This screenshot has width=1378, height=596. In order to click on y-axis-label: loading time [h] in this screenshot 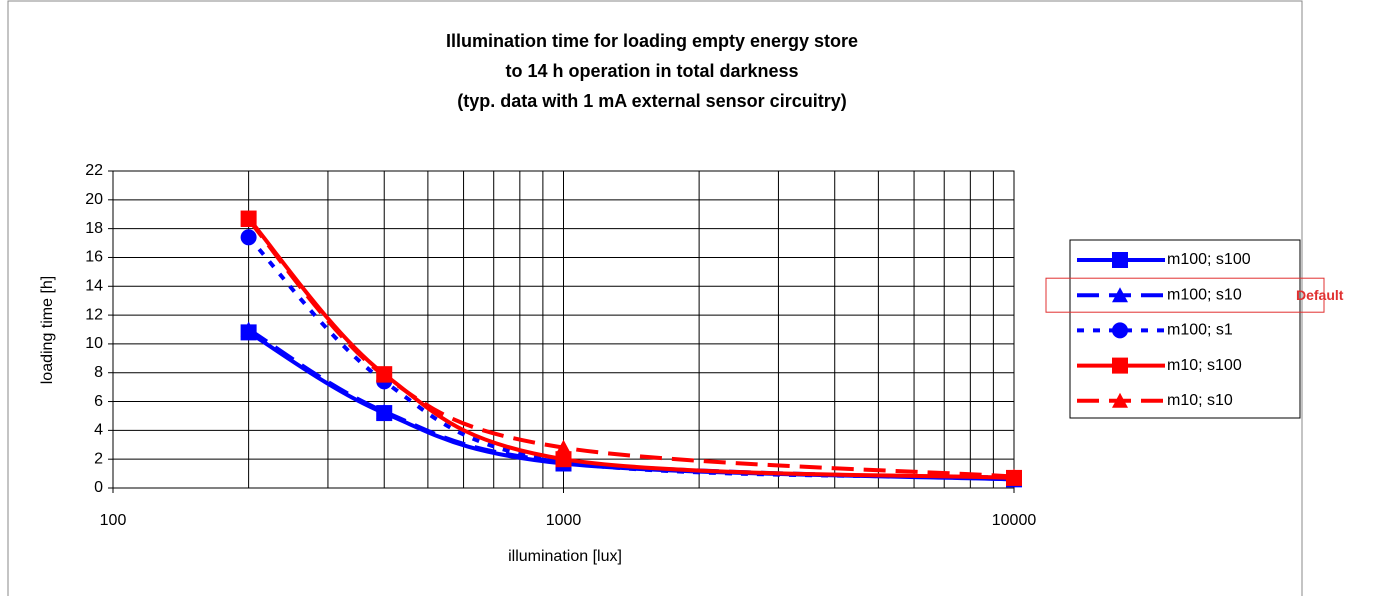, I will do `click(47, 330)`.